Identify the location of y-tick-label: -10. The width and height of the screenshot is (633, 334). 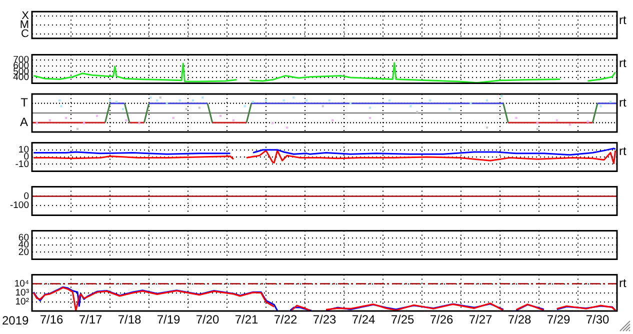
(22, 164).